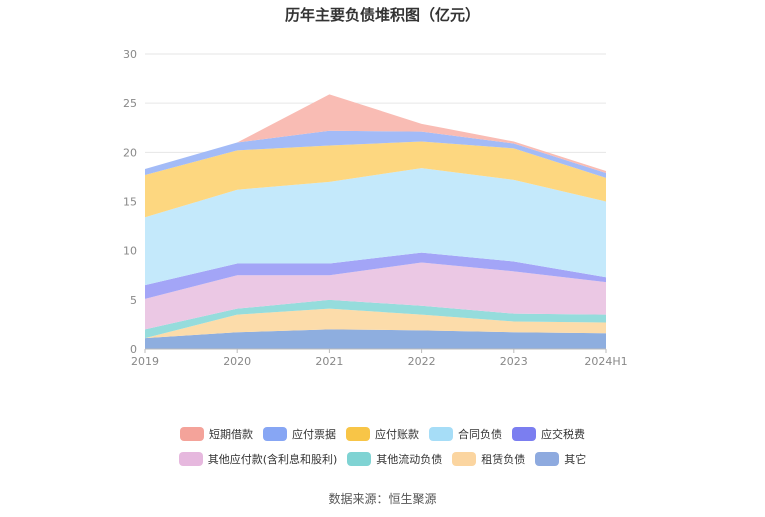 The height and width of the screenshot is (517, 765). I want to click on legend-row-1: 短期借款 应付票据 应付账款 合同负债 应交税费, so click(382, 434).